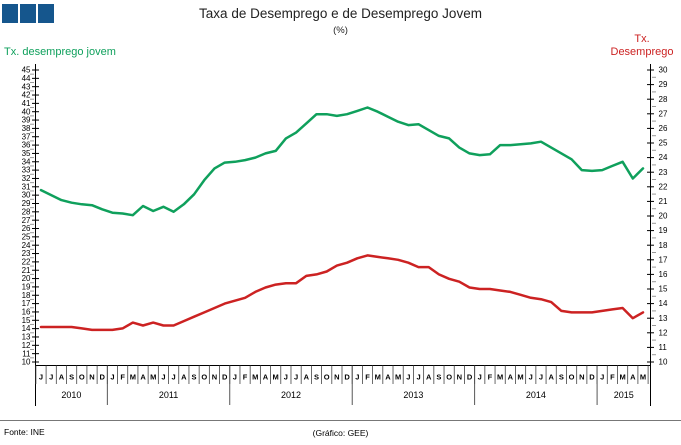 The image size is (681, 445). Describe the element at coordinates (663, 245) in the screenshot. I see `right-axis-tick-label: 18` at that location.